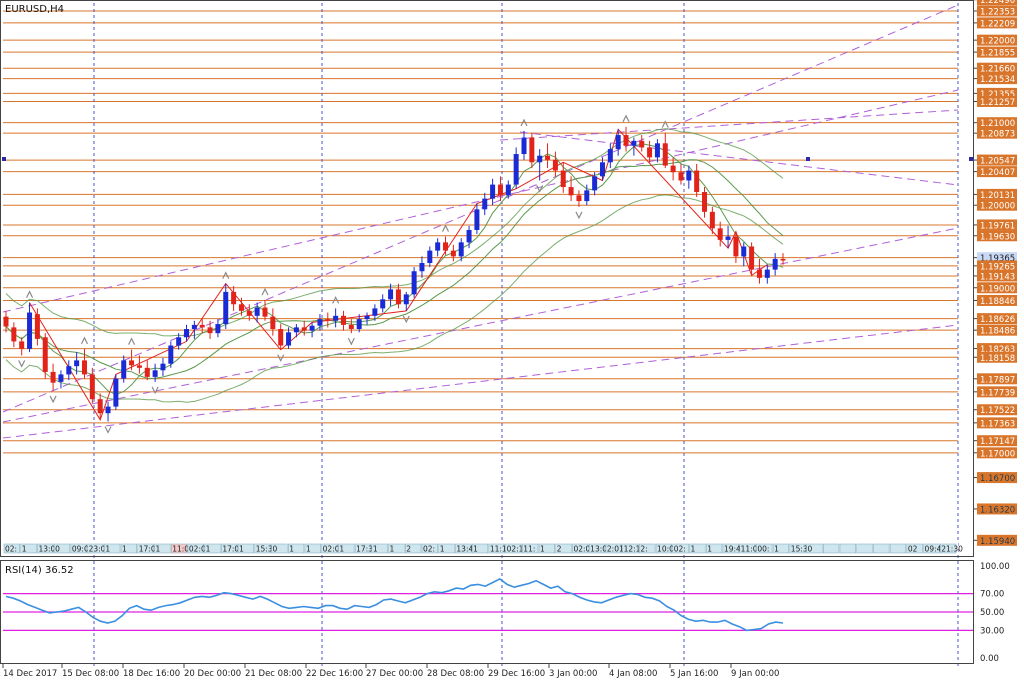 This screenshot has height=687, width=1024. I want to click on time-strip-label: 02:, so click(429, 549).